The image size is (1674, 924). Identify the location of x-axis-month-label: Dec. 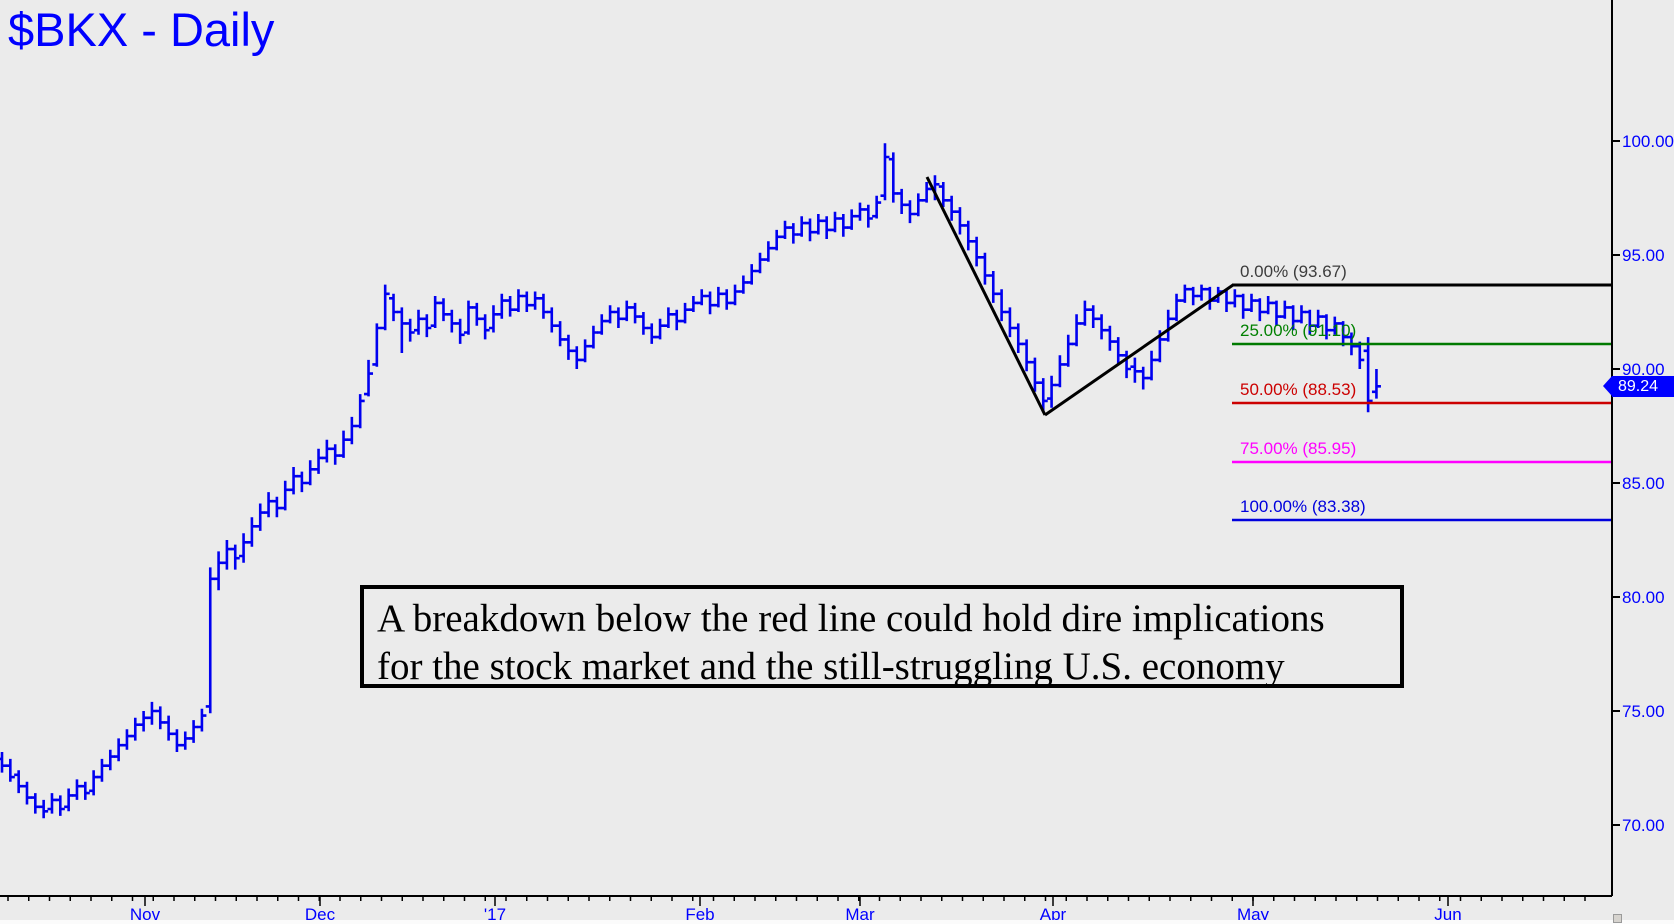
(320, 914).